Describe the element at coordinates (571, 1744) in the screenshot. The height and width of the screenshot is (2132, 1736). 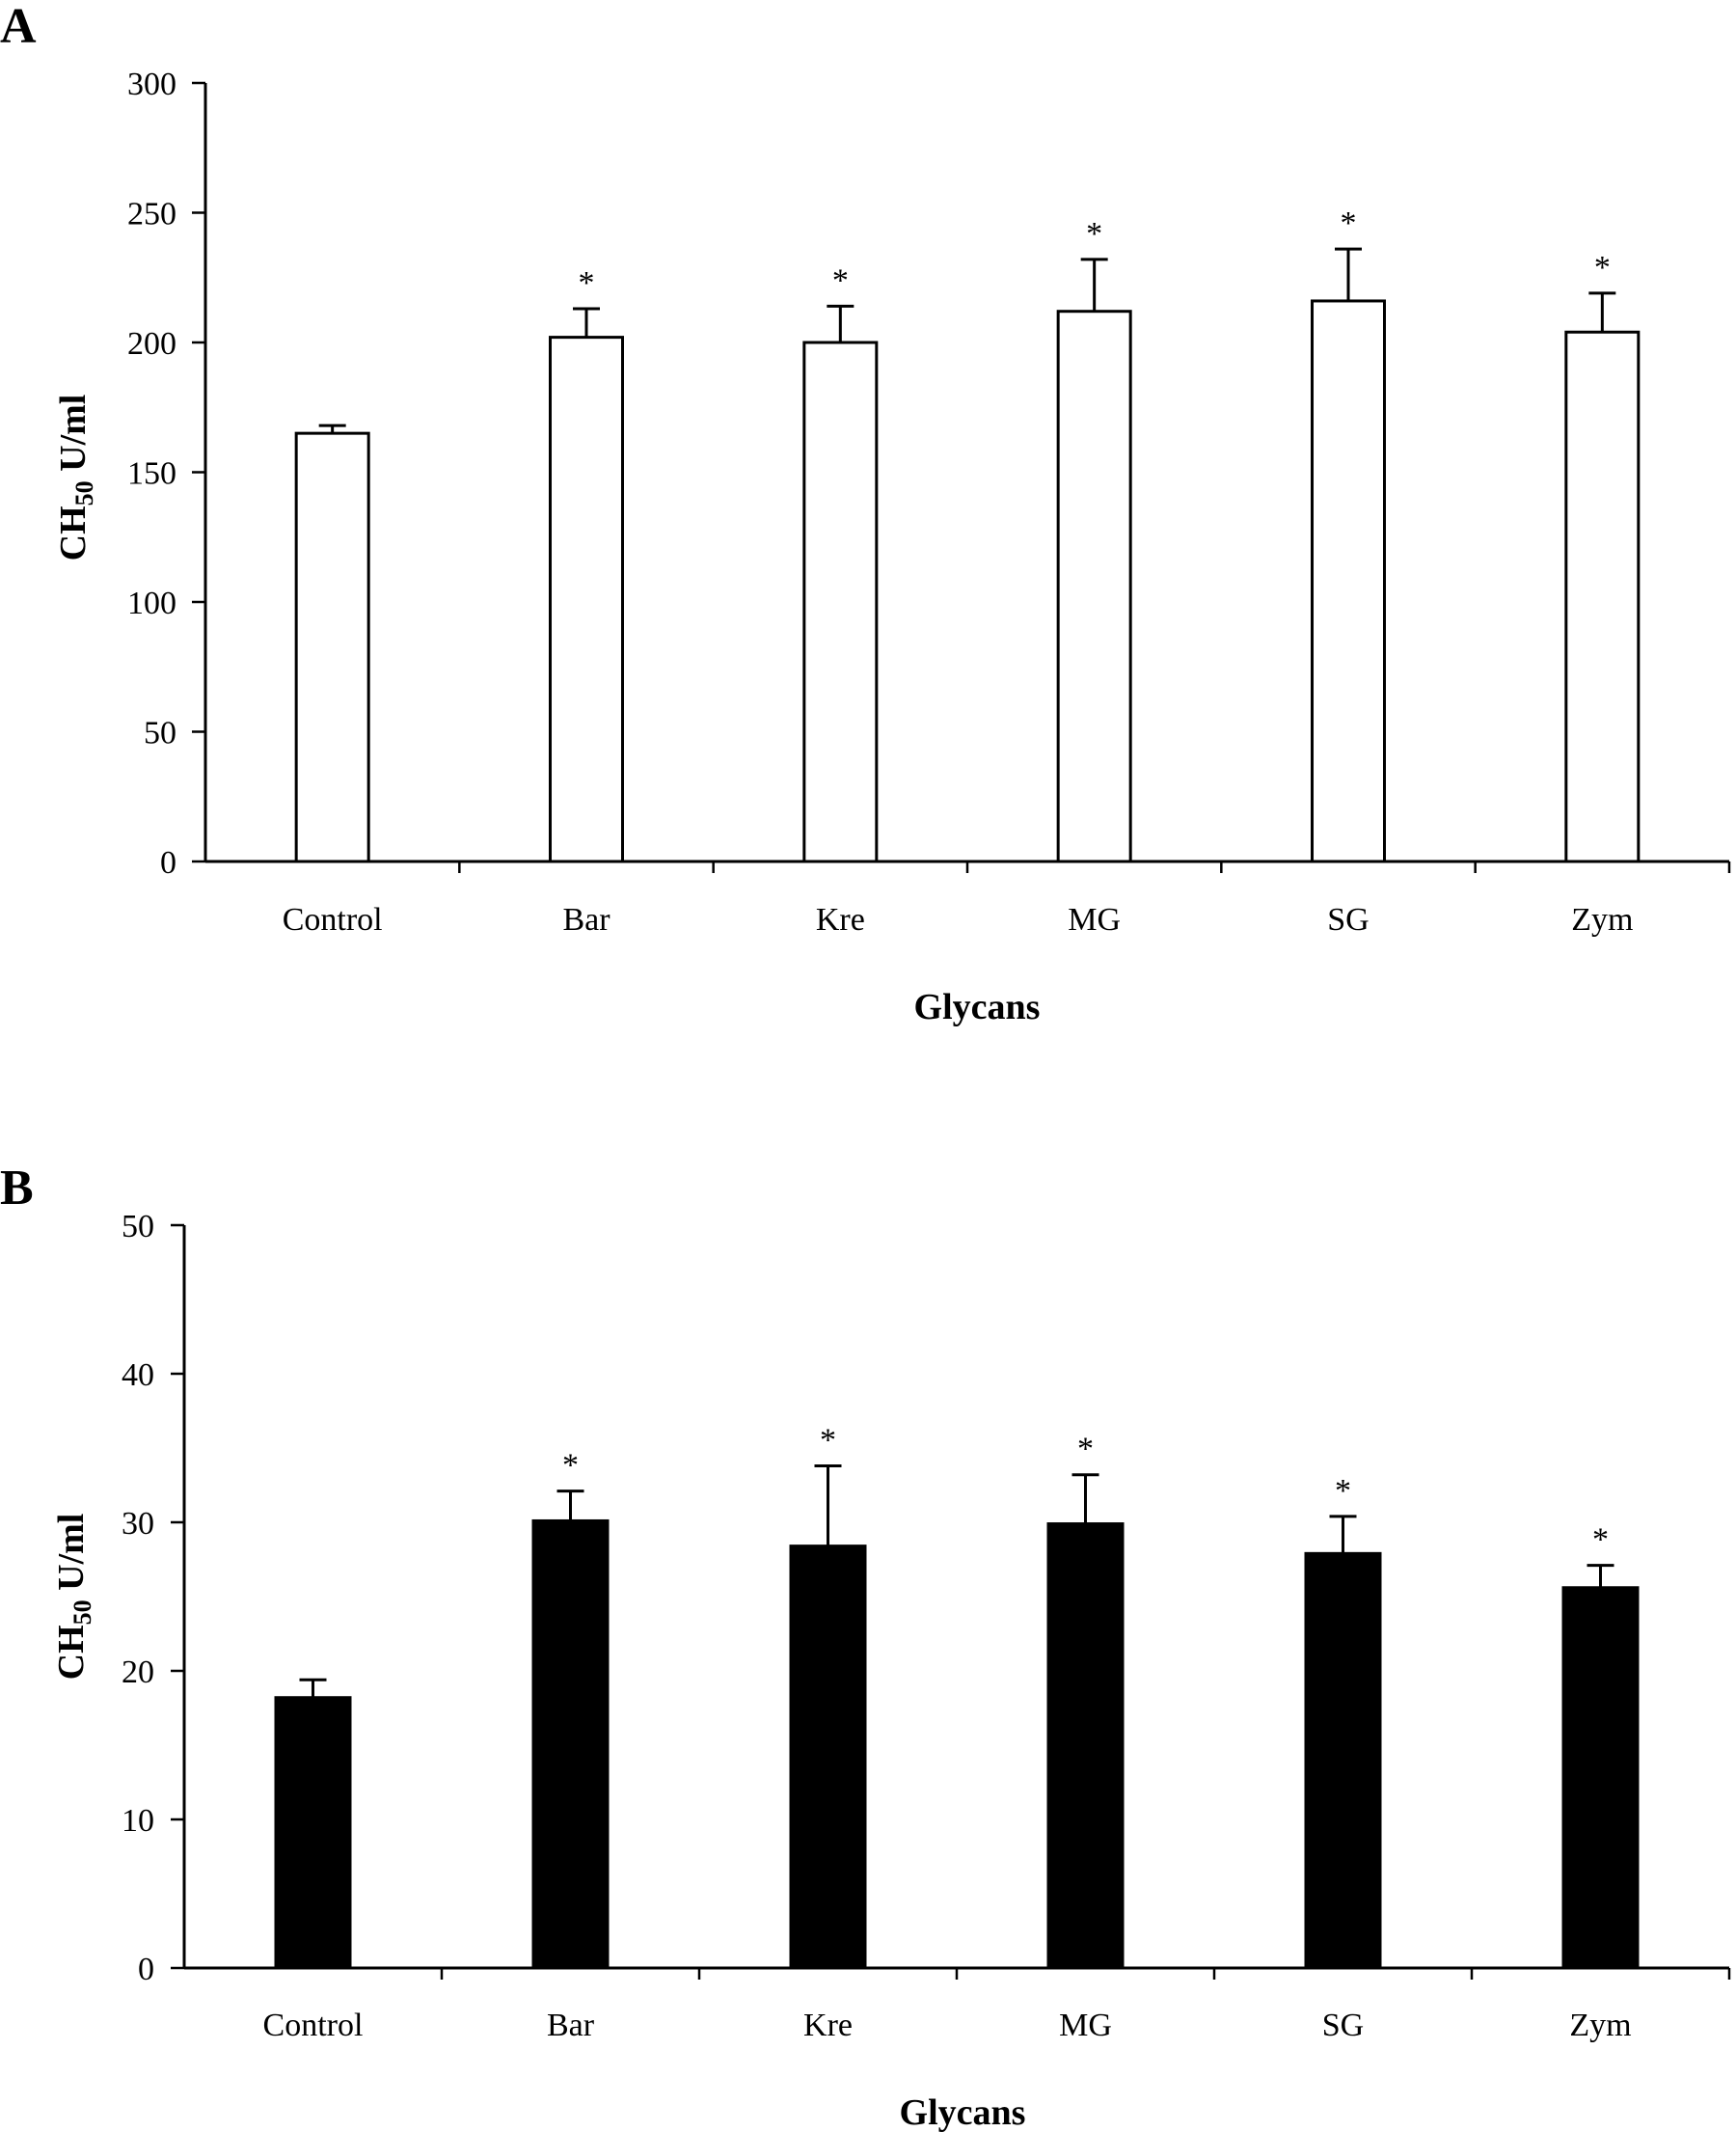
I see `bar-b-bar` at that location.